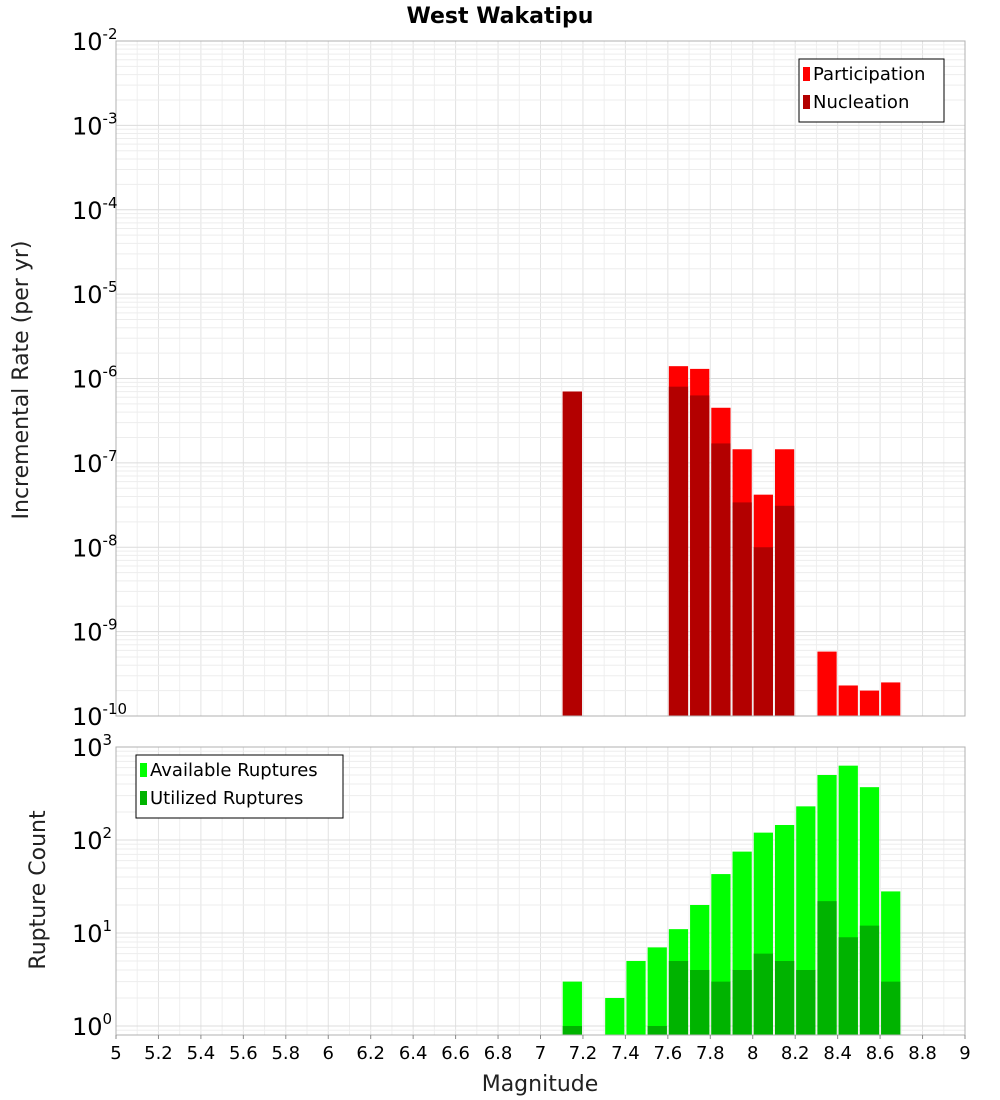  Describe the element at coordinates (328, 1053) in the screenshot. I see `x-tick-label: 6` at that location.